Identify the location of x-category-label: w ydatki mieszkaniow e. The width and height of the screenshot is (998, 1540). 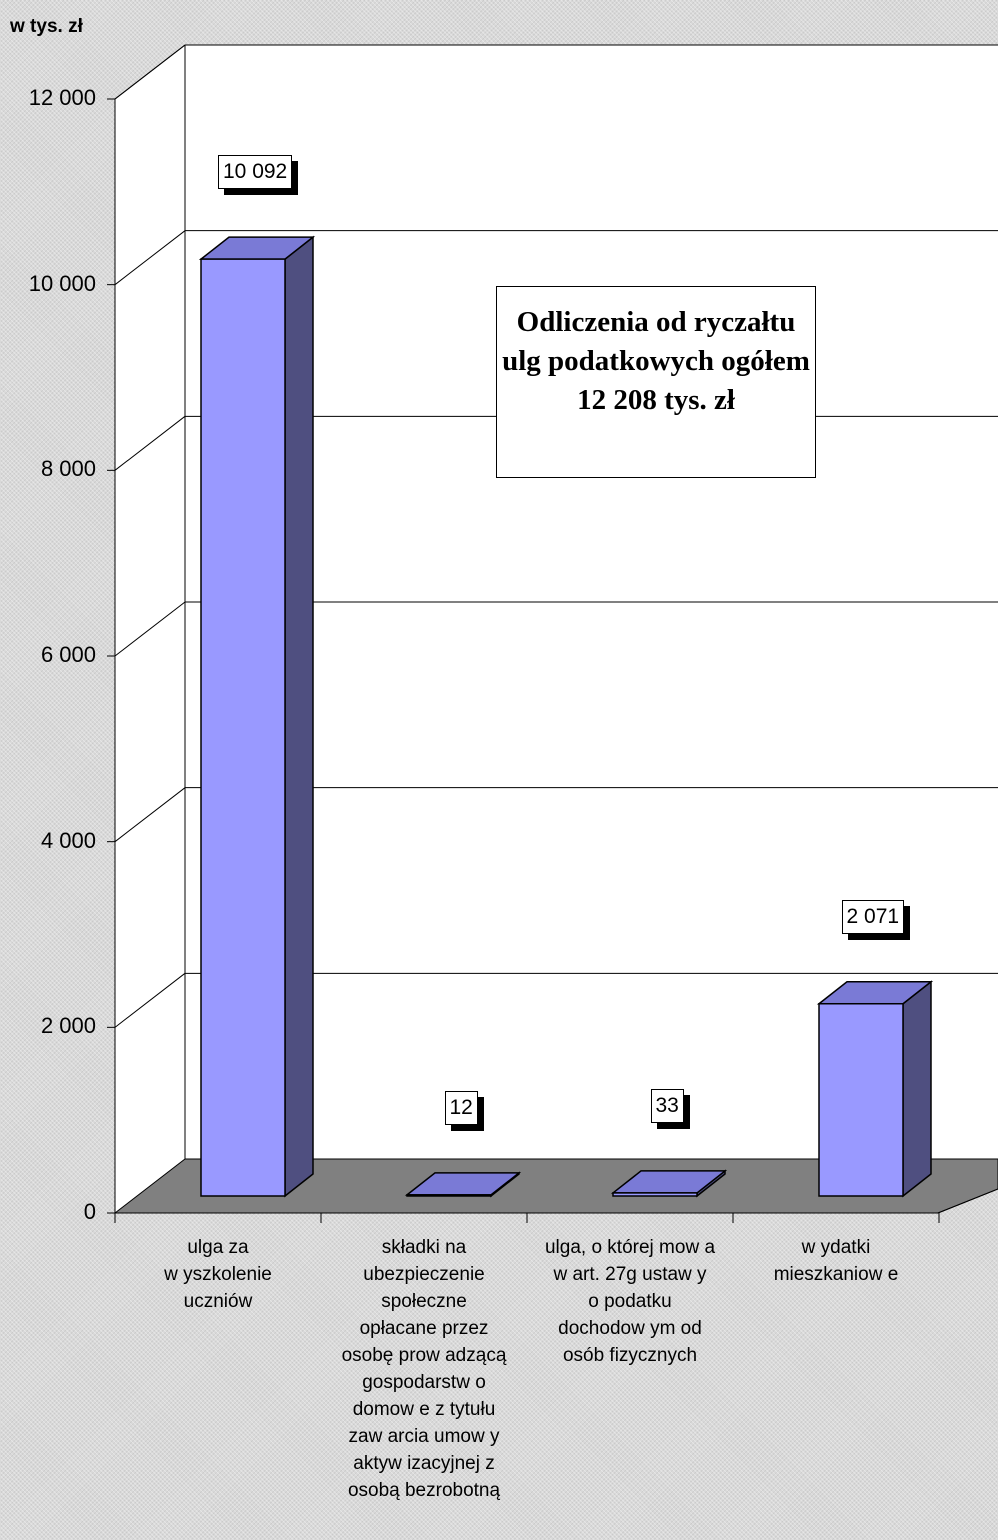
(836, 1261).